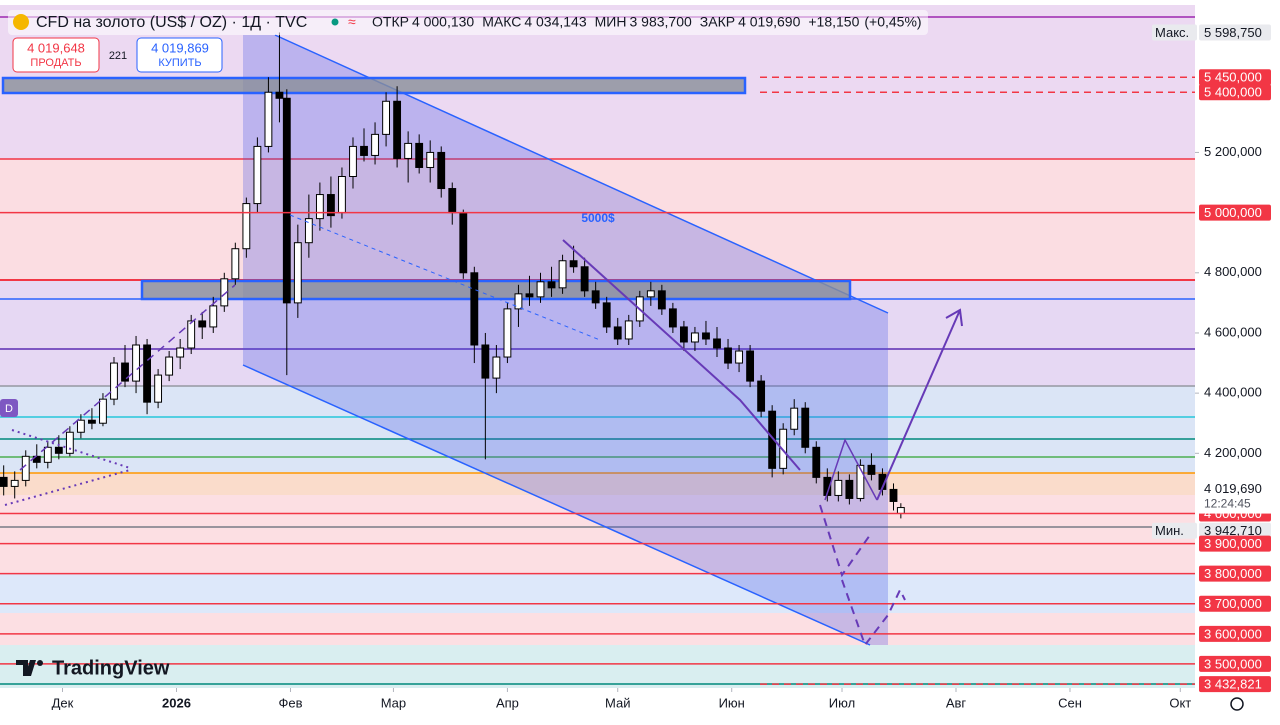  I want to click on price-caption: Макс., so click(1172, 32).